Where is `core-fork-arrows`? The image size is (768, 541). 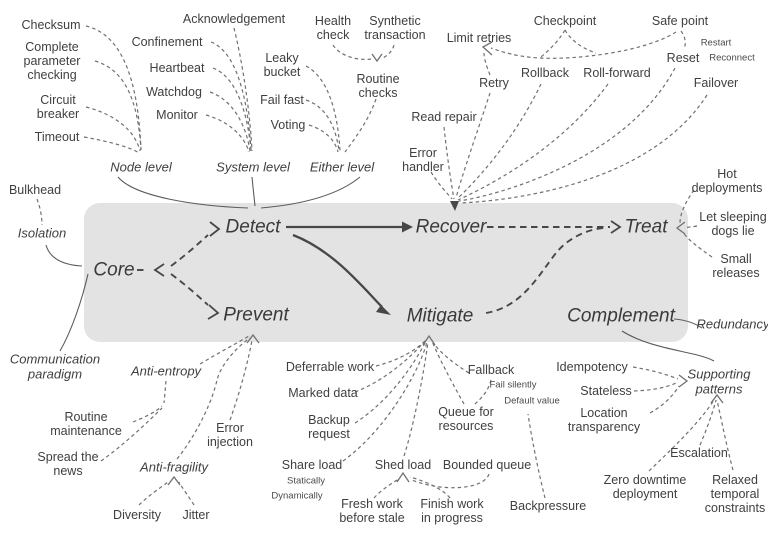 core-fork-arrows is located at coordinates (179, 270).